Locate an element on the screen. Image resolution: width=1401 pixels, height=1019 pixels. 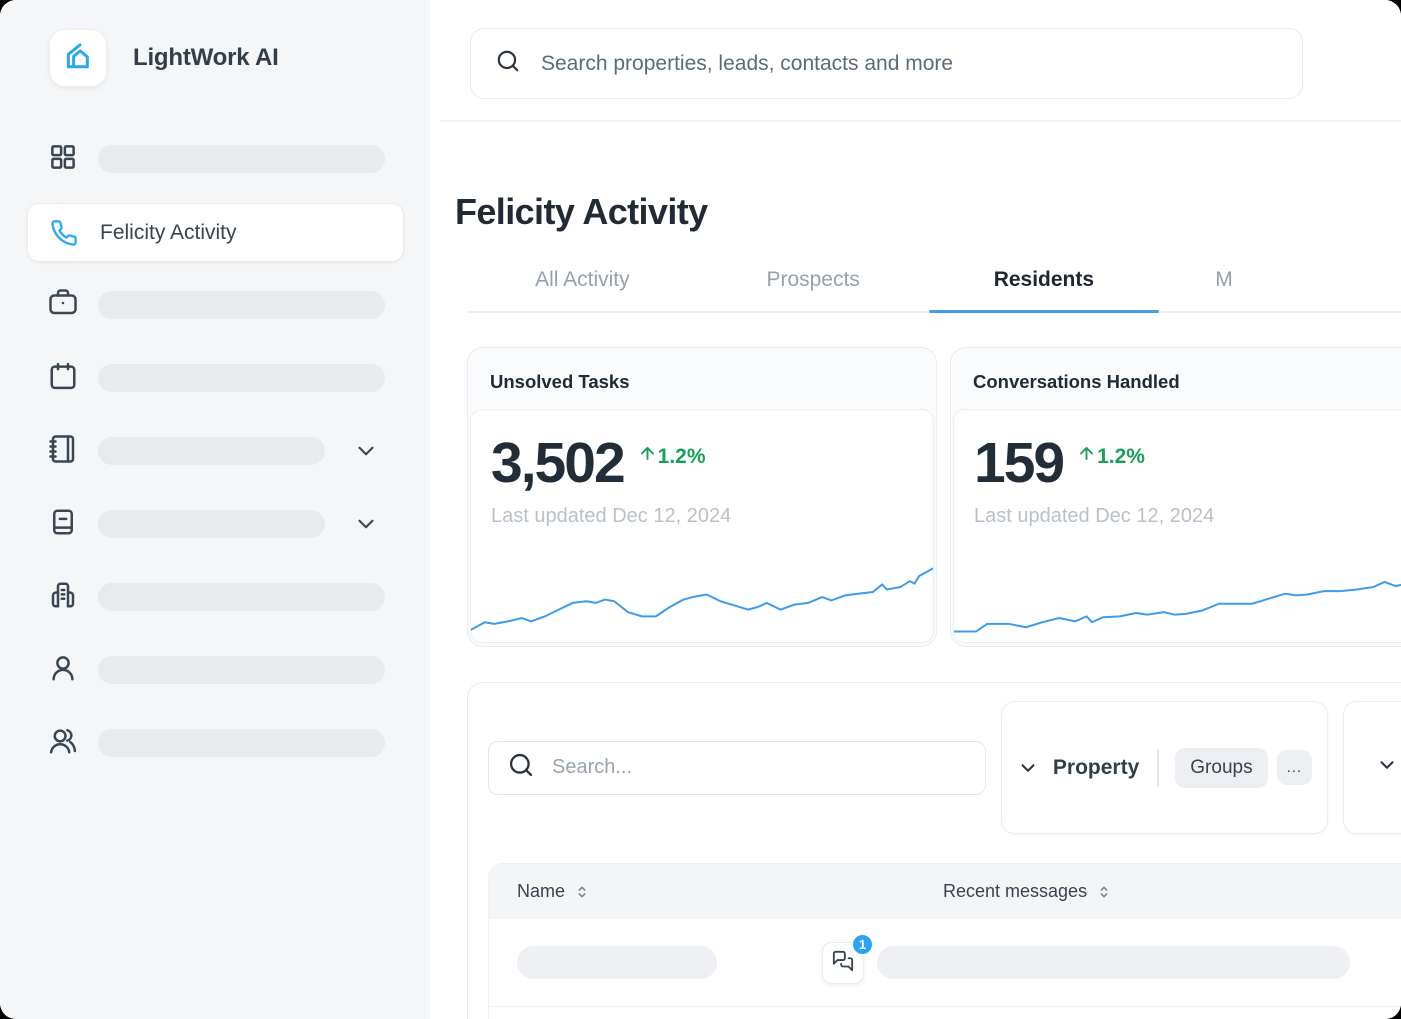
property-filter-label: Property is located at coordinates (1096, 767).